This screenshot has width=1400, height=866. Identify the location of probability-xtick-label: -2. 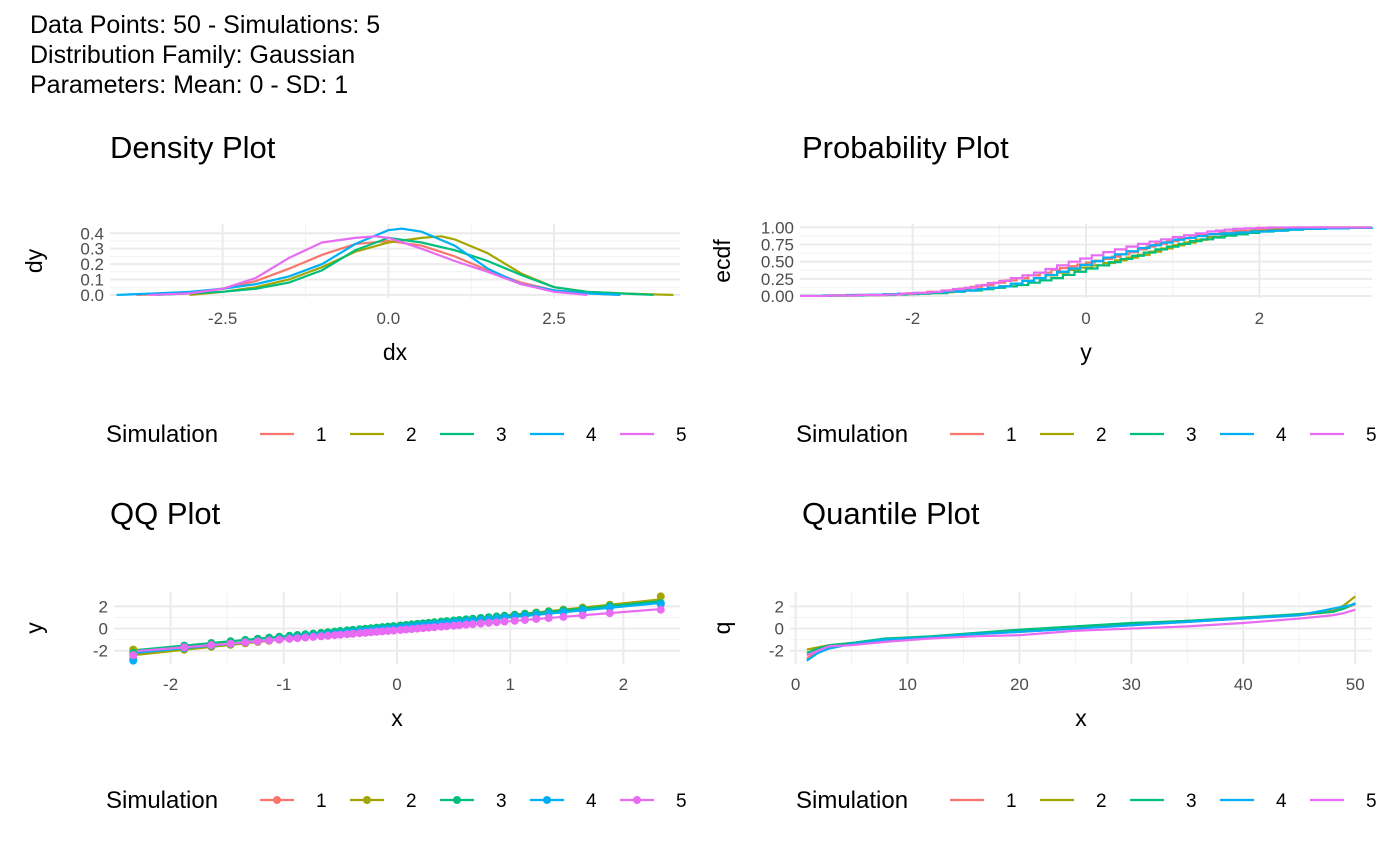
(912, 318).